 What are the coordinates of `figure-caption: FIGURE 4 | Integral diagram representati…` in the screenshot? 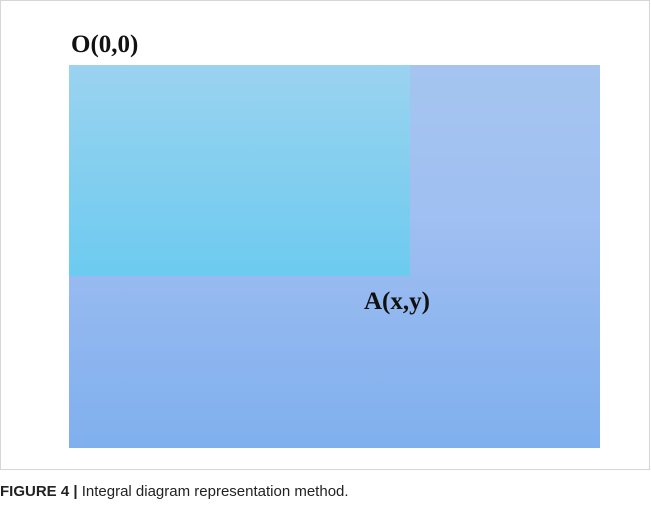 It's located at (174, 492).